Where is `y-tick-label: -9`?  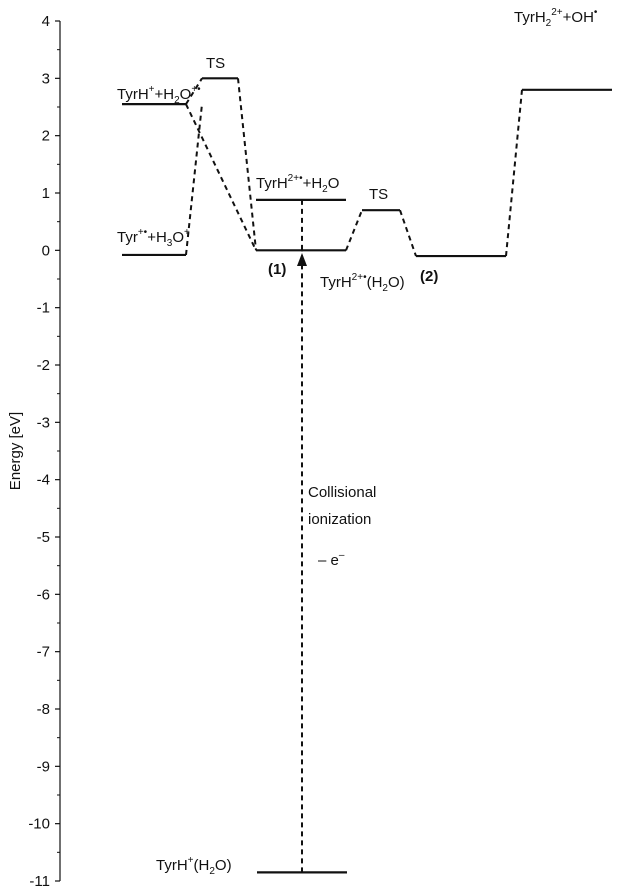
y-tick-label: -9 is located at coordinates (43, 766).